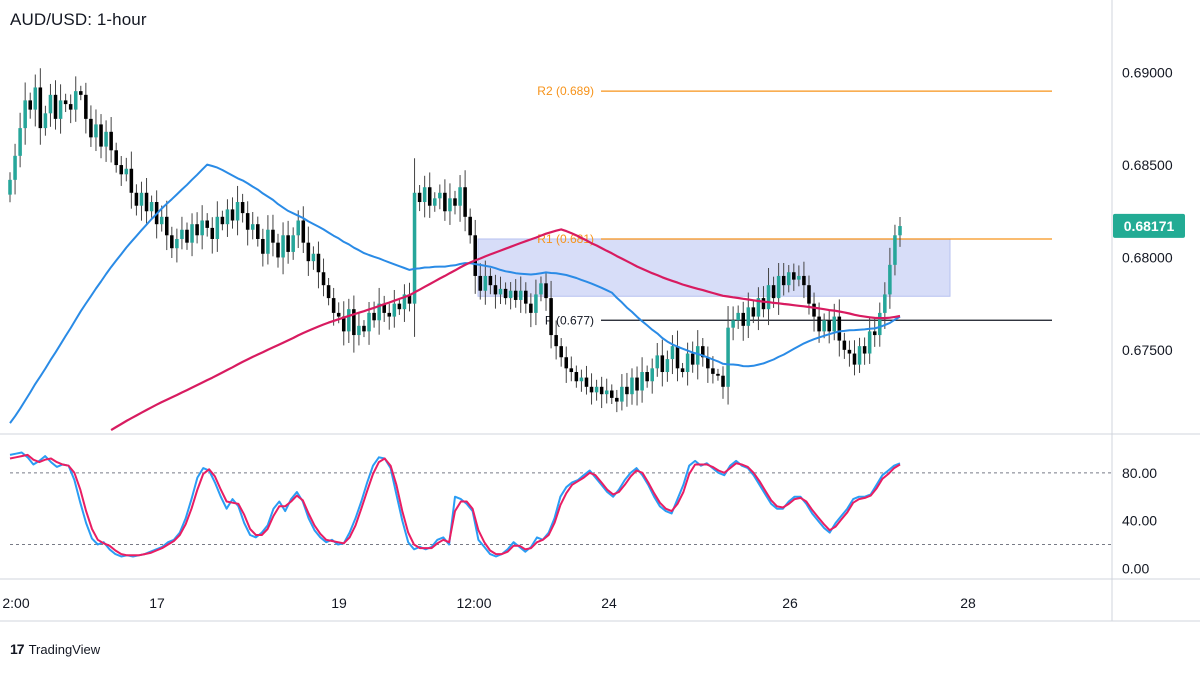 The width and height of the screenshot is (1200, 675). I want to click on pivot-level-label-2: P (0.677), so click(569, 320).